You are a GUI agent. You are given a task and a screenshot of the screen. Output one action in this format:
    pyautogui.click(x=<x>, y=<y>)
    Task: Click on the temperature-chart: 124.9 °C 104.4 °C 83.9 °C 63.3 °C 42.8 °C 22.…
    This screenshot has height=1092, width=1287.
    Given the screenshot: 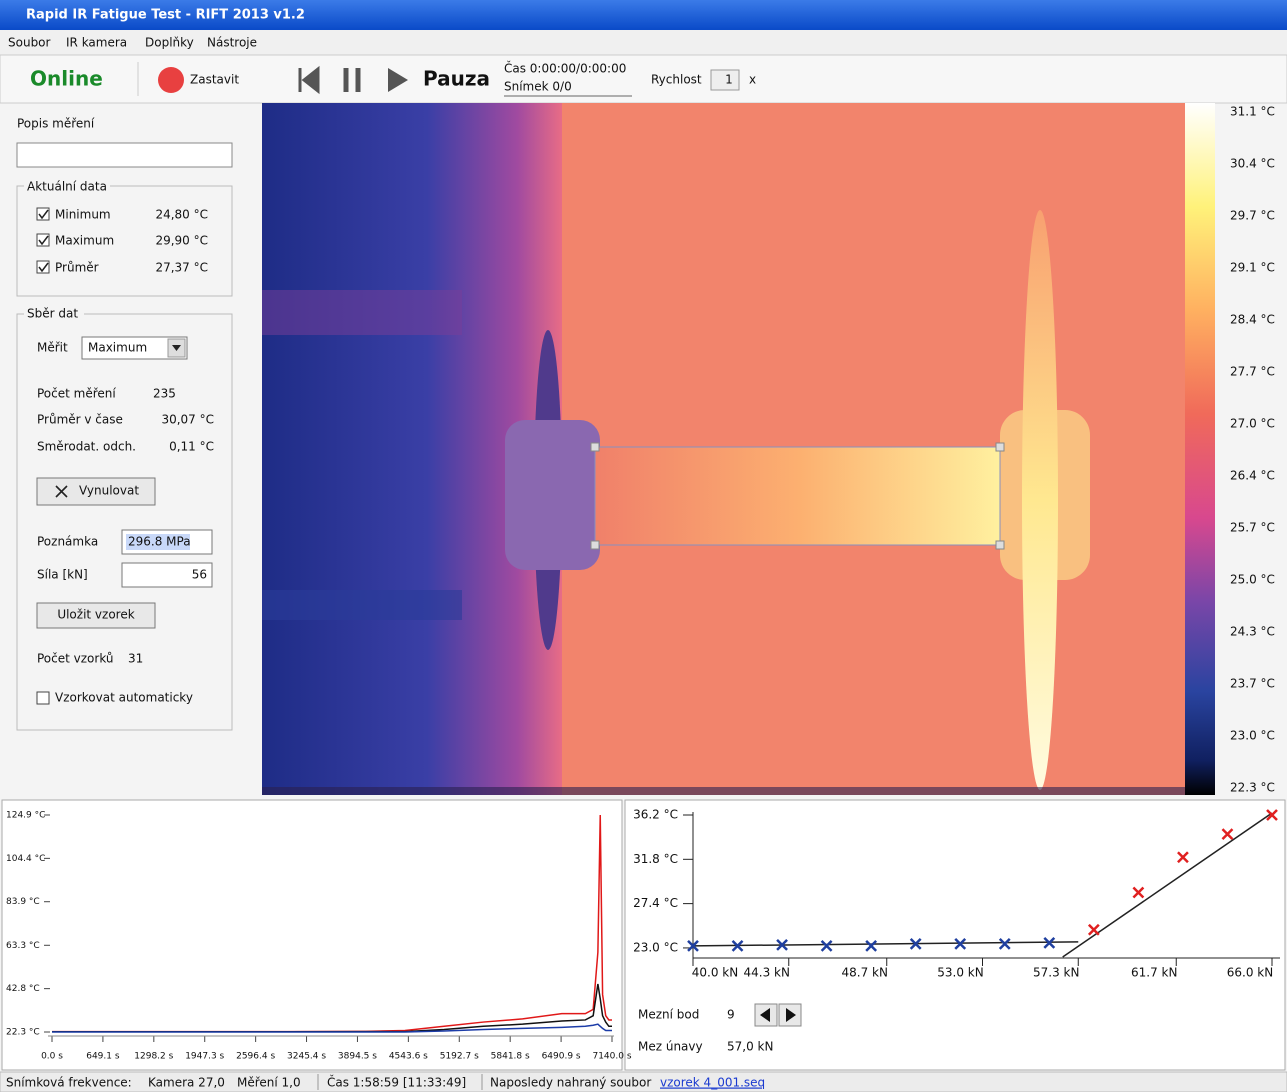 What is the action you would take?
    pyautogui.click(x=319, y=936)
    